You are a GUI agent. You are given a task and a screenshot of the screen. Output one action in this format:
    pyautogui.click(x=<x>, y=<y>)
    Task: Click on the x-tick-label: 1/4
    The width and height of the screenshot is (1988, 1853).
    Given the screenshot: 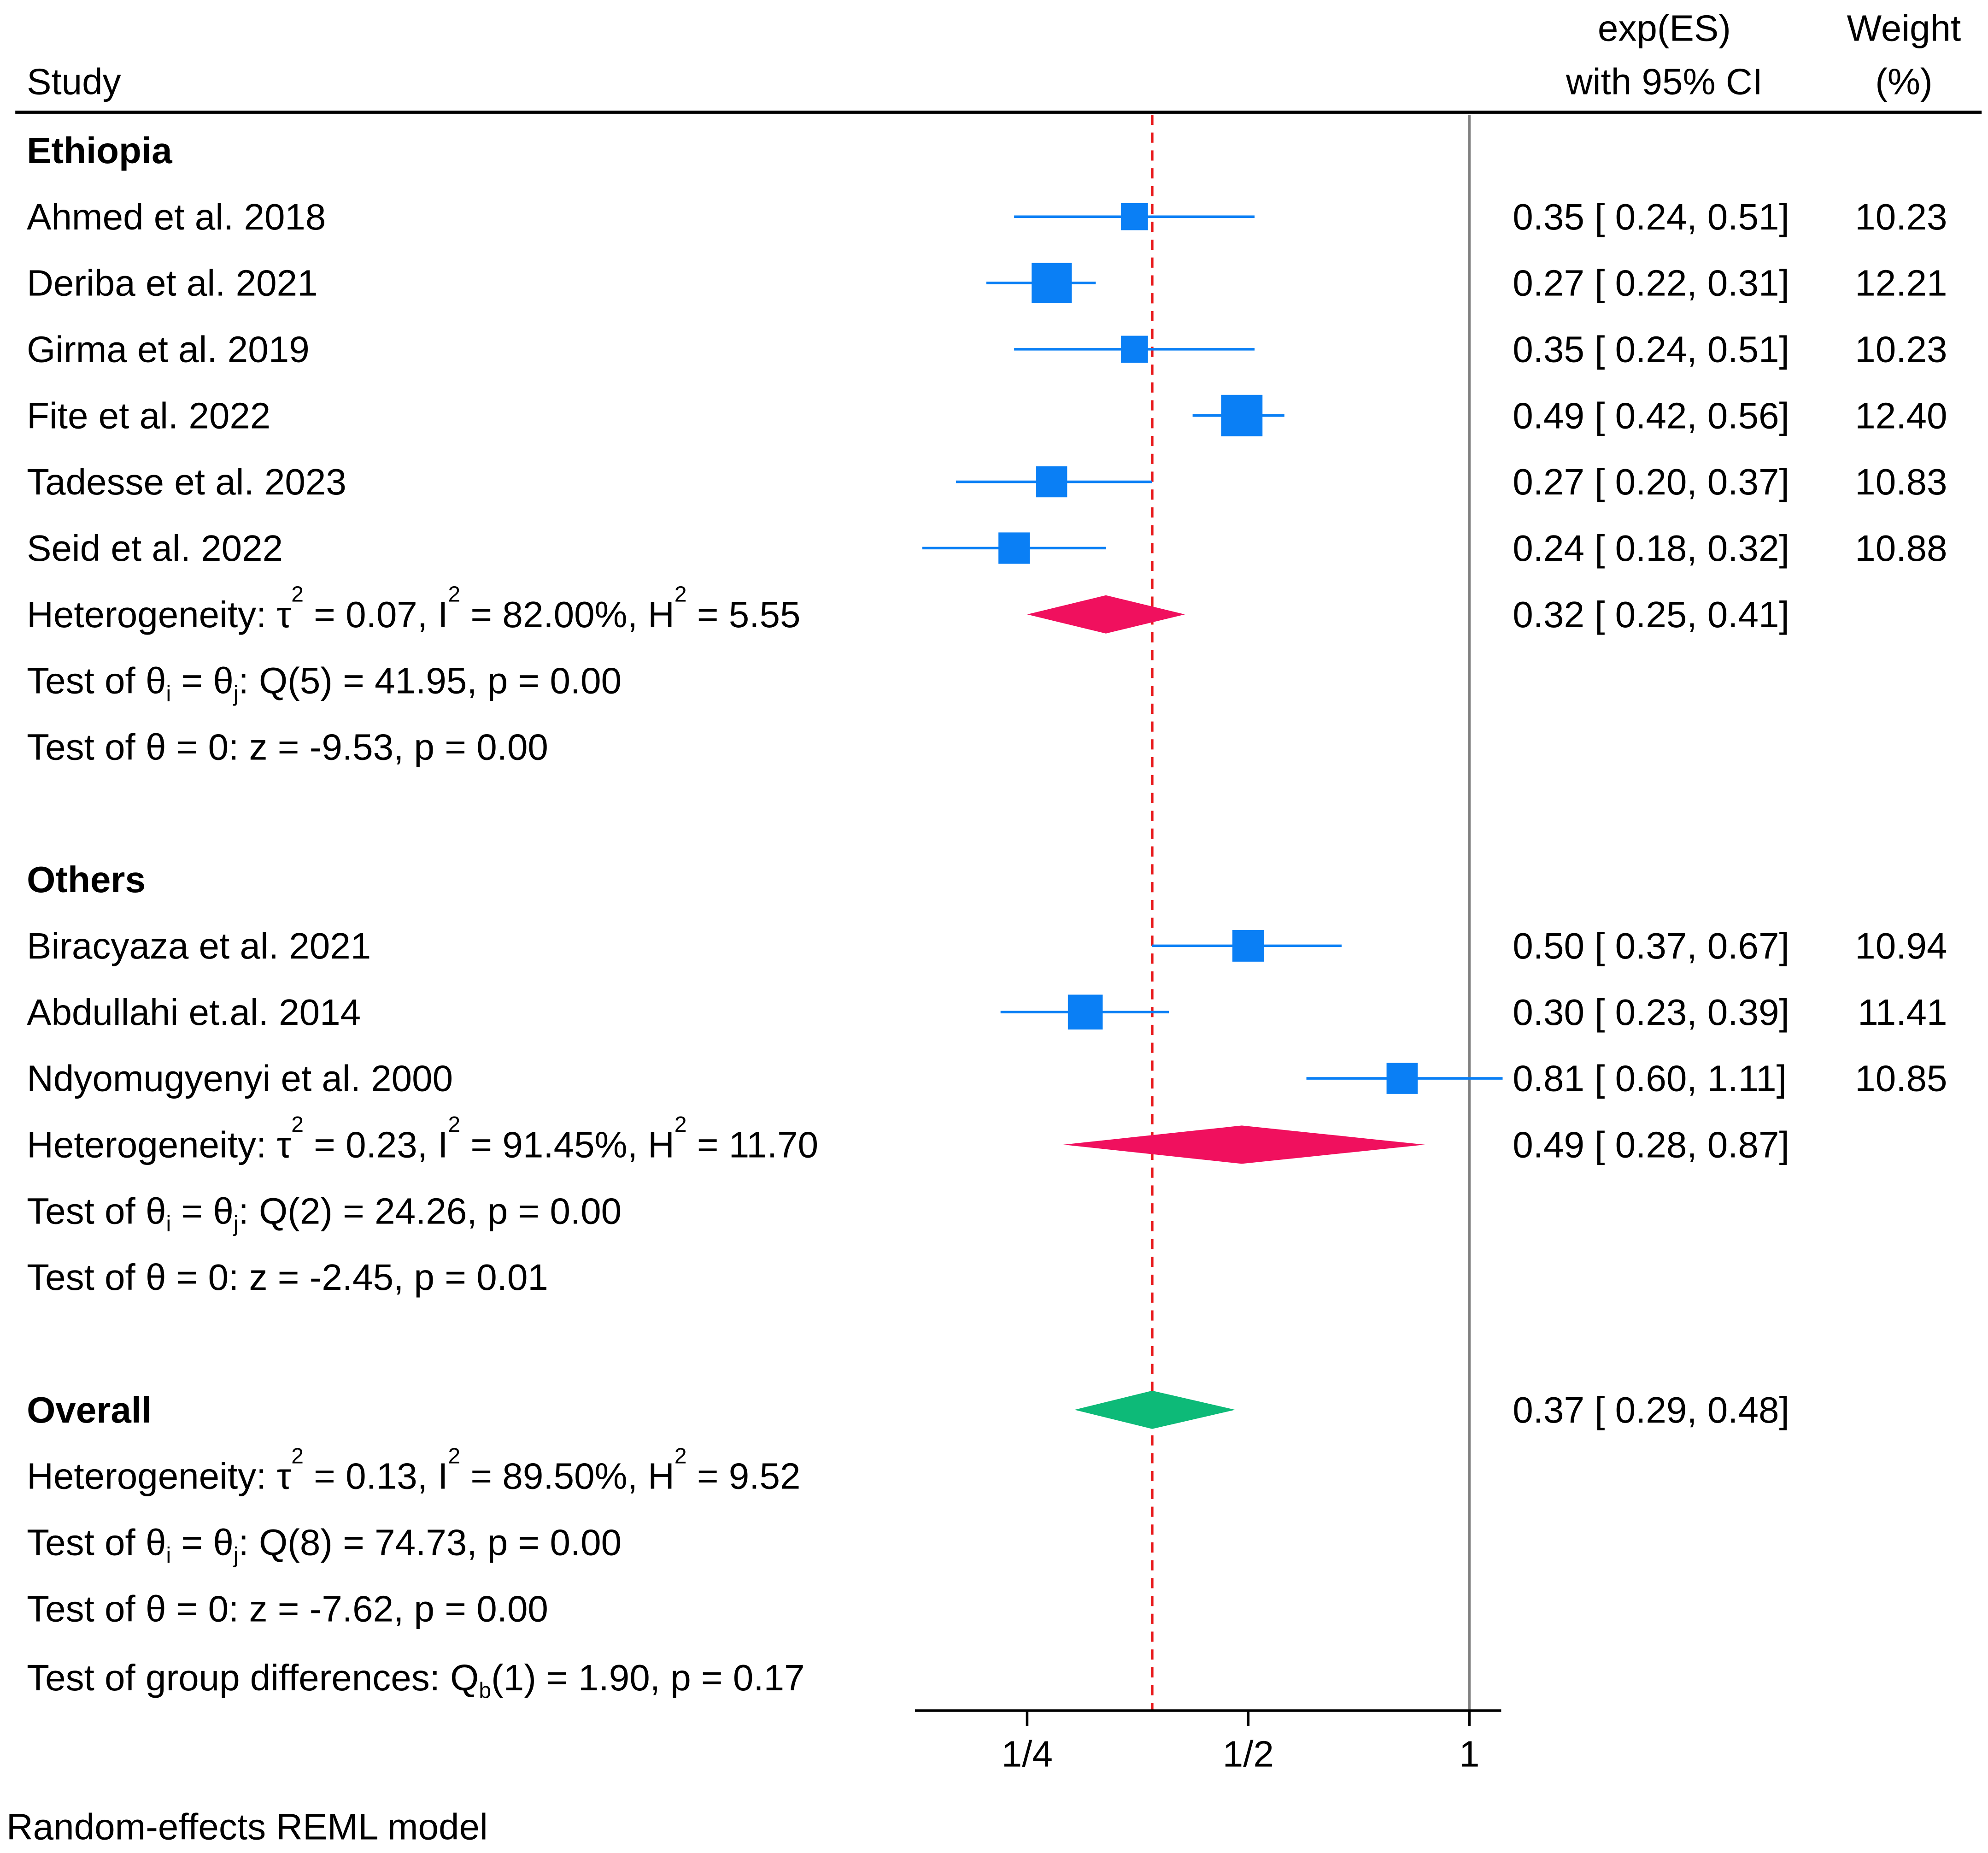 What is the action you would take?
    pyautogui.click(x=1027, y=1754)
    